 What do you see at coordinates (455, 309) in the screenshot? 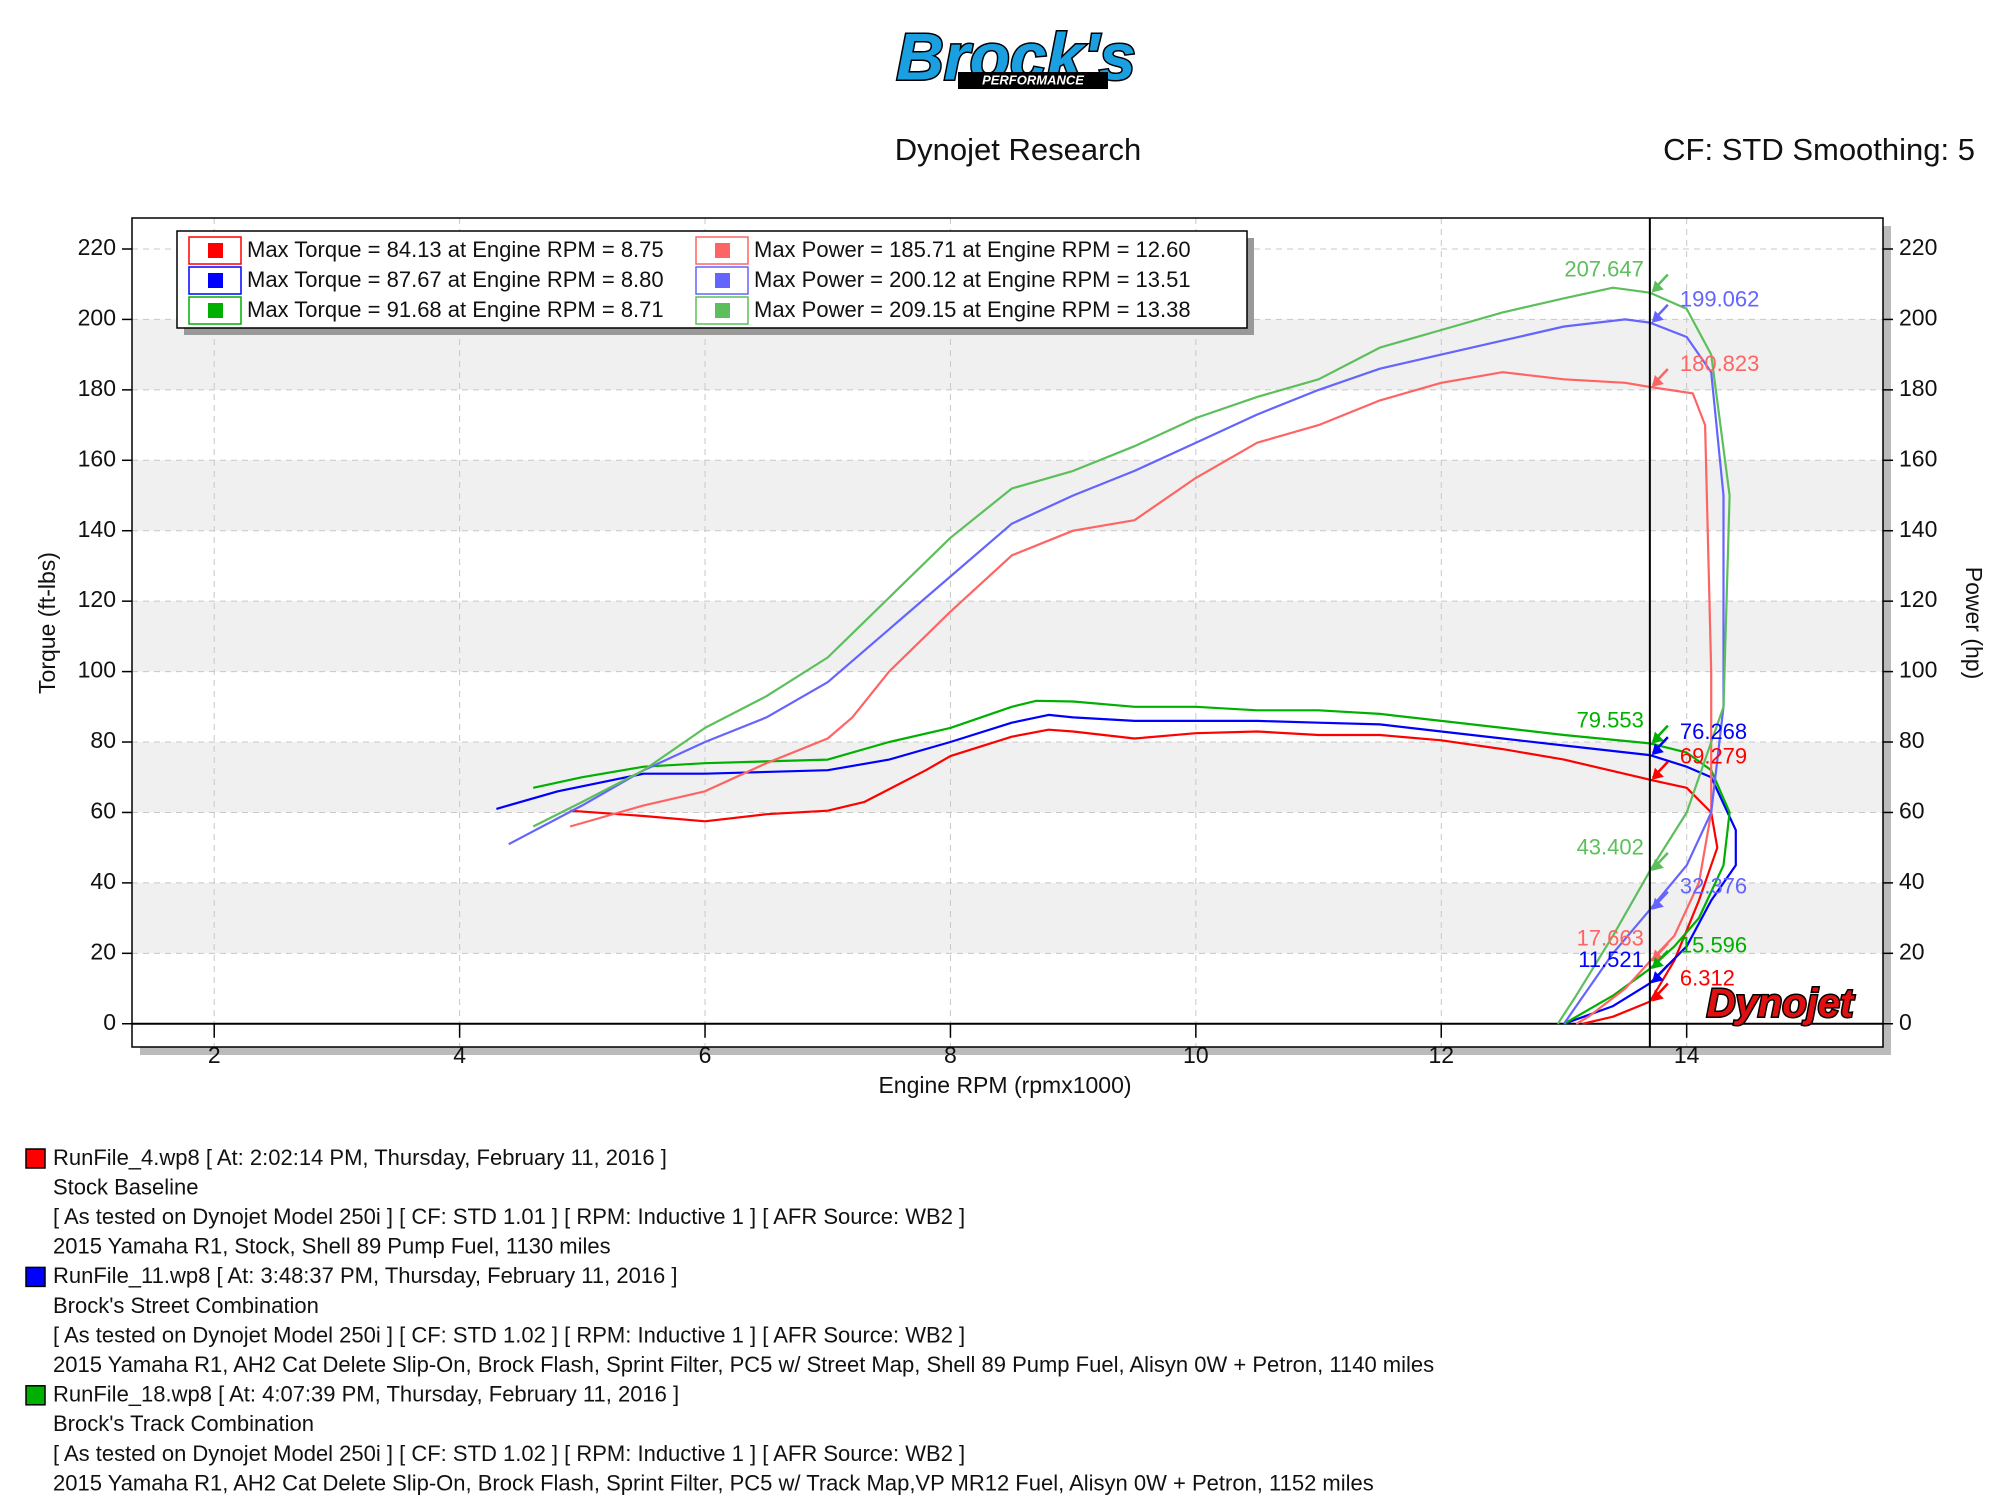
I see `legend-label: Max Torque = 91.68 at Engine RPM = 8.71` at bounding box center [455, 309].